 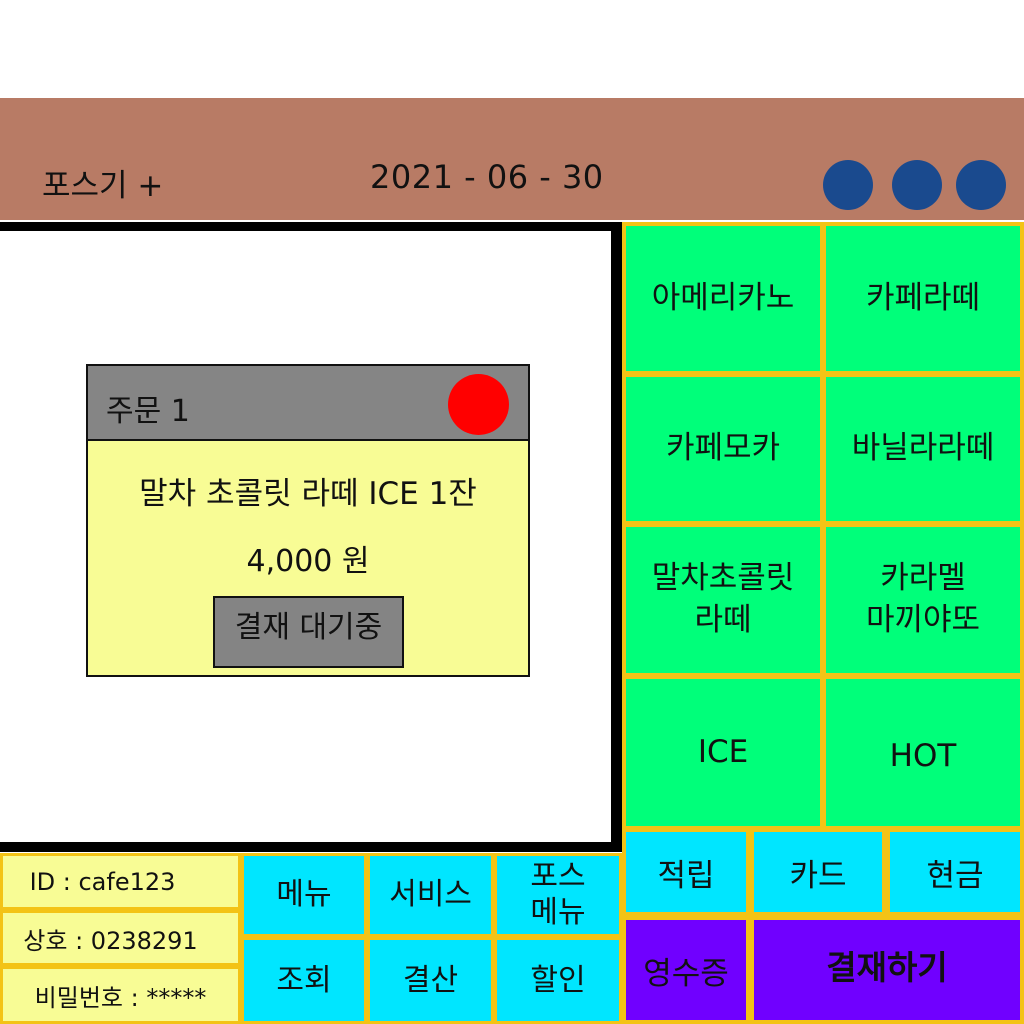 I want to click on pos-menu-label-line2: 메뉴, so click(x=558, y=912).